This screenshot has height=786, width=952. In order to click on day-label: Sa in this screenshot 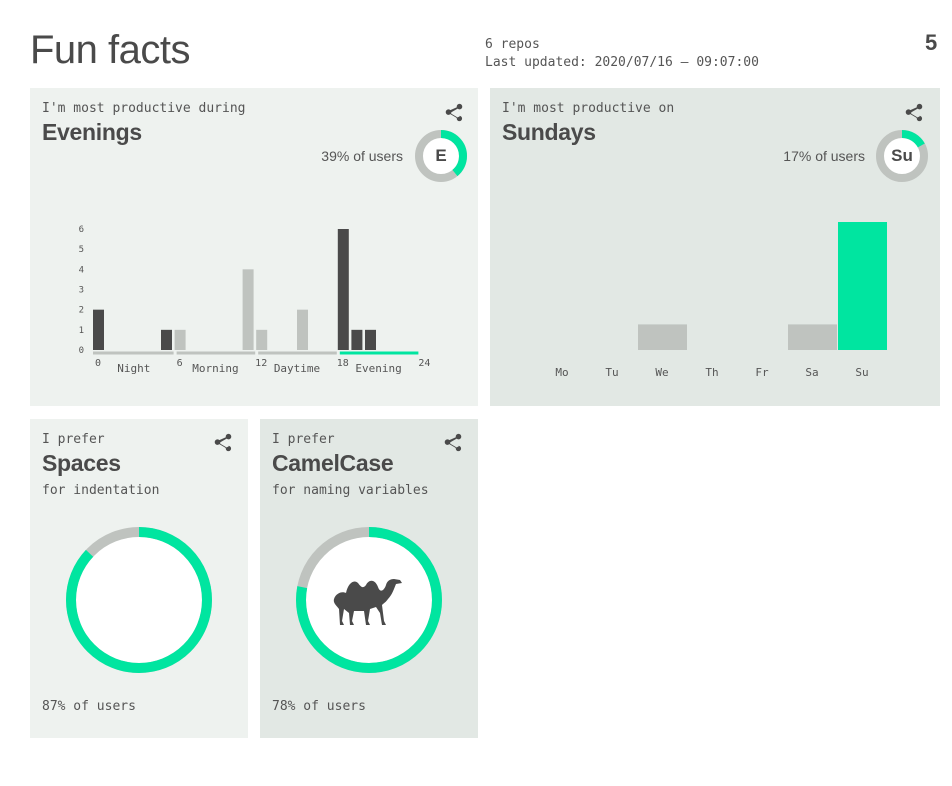, I will do `click(811, 372)`.